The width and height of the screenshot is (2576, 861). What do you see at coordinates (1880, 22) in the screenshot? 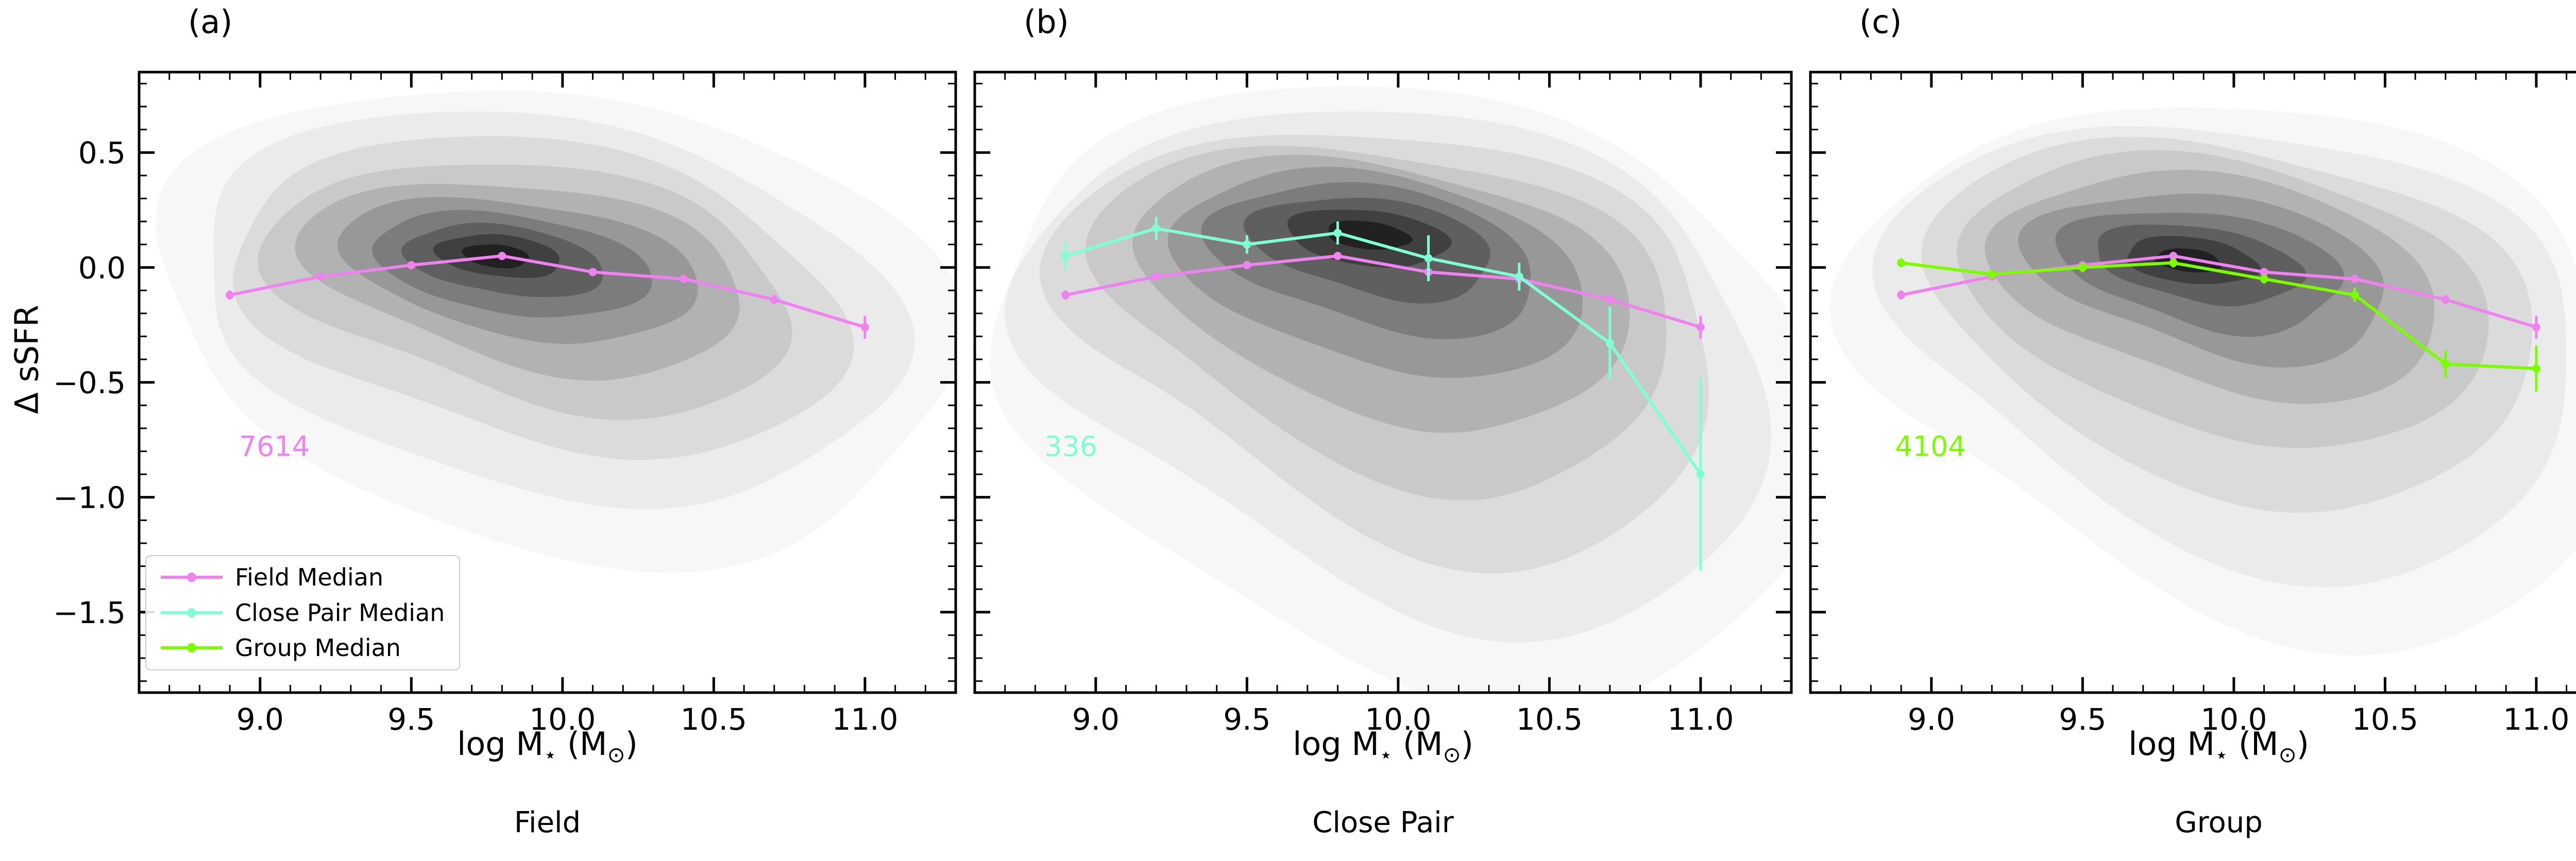
I see `panel-letter-c: (c)` at bounding box center [1880, 22].